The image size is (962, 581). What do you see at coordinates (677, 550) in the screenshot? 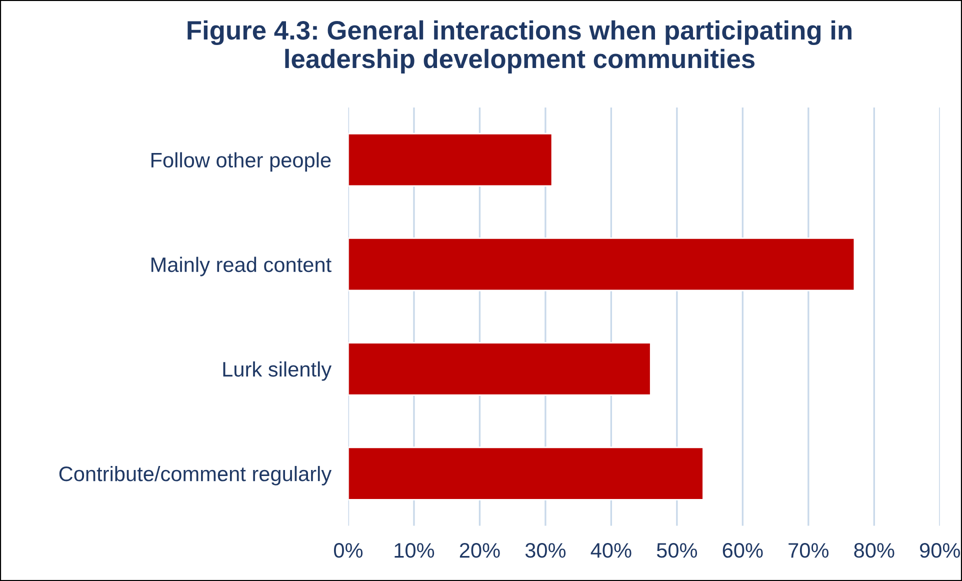
I see `x-tick-label: 50%` at bounding box center [677, 550].